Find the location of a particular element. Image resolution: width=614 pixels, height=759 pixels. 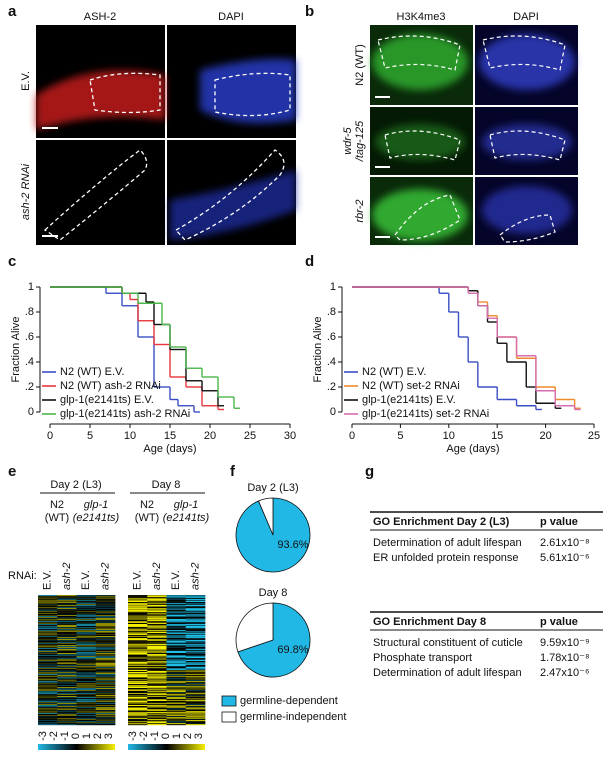

y-tick-label: .8 is located at coordinates (331, 312).